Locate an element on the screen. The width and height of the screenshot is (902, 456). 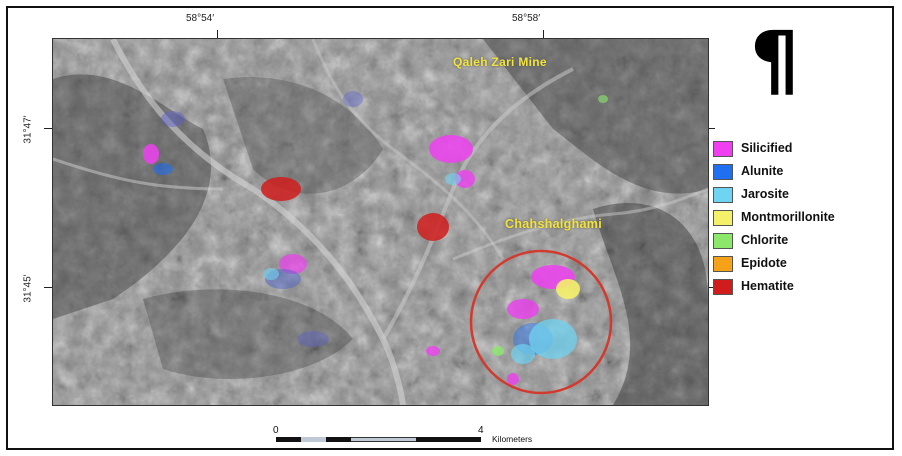
legend-label: Chlorite is located at coordinates (765, 240).